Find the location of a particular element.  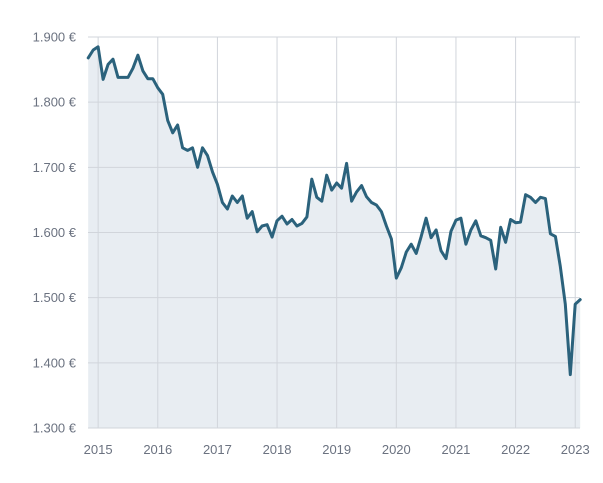

x-tick-label: 2023 is located at coordinates (575, 449).